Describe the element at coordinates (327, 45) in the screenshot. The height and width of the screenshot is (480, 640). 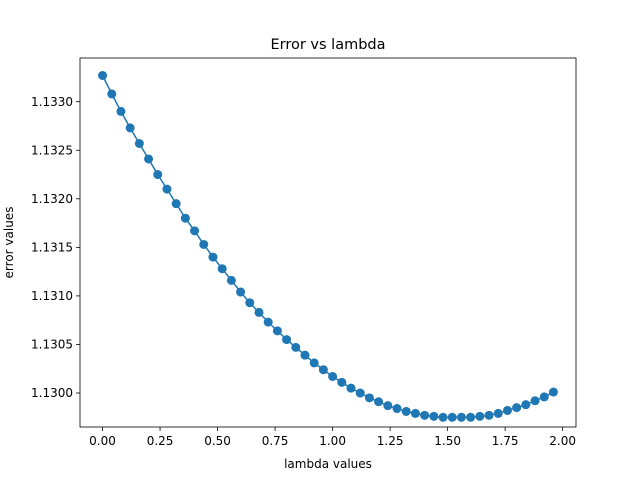
I see `chart-title: Error vs lambda` at that location.